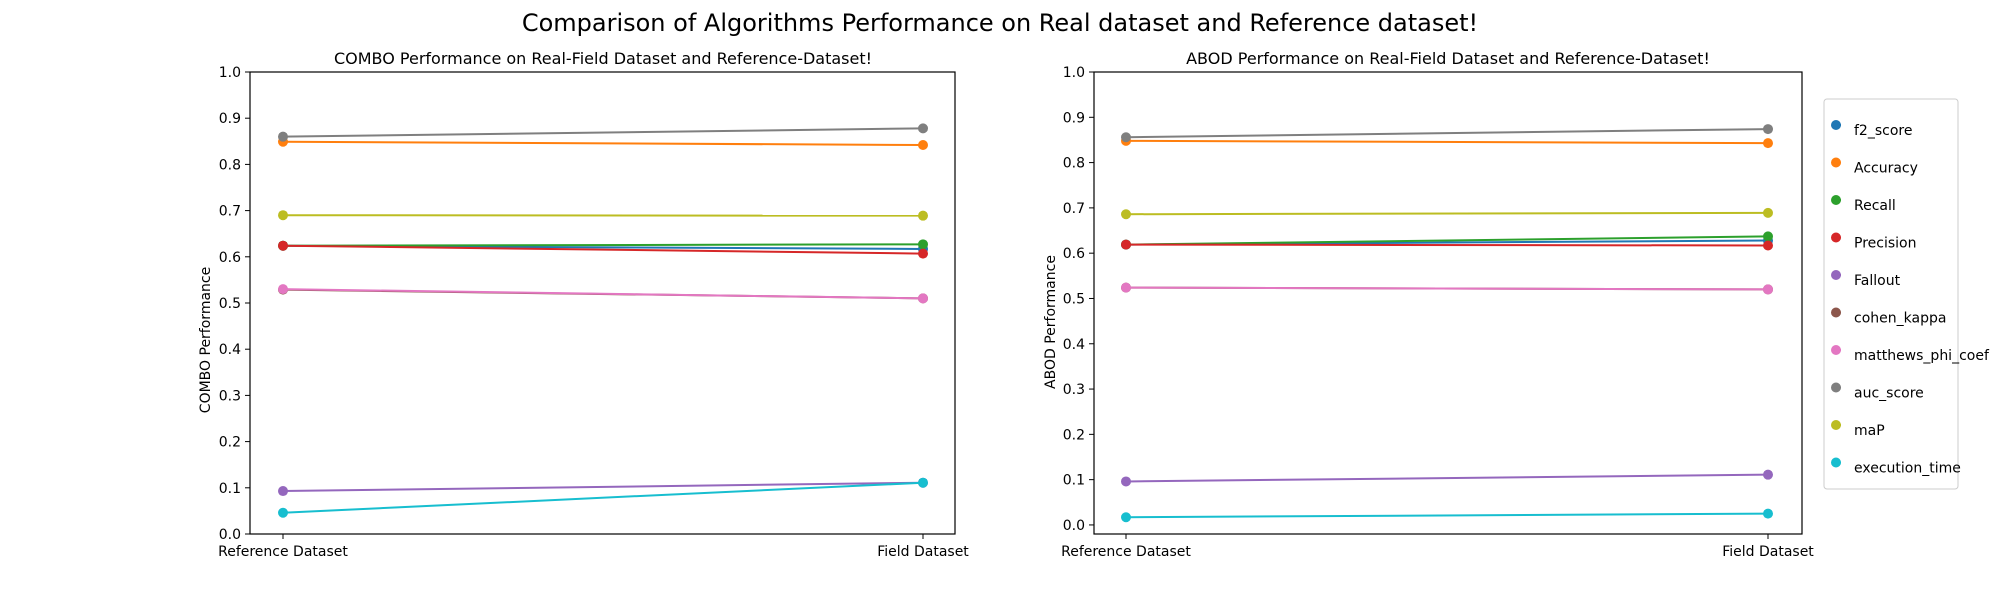 The height and width of the screenshot is (600, 2000). Describe the element at coordinates (1447, 240) in the screenshot. I see `abod-line-recall` at that location.